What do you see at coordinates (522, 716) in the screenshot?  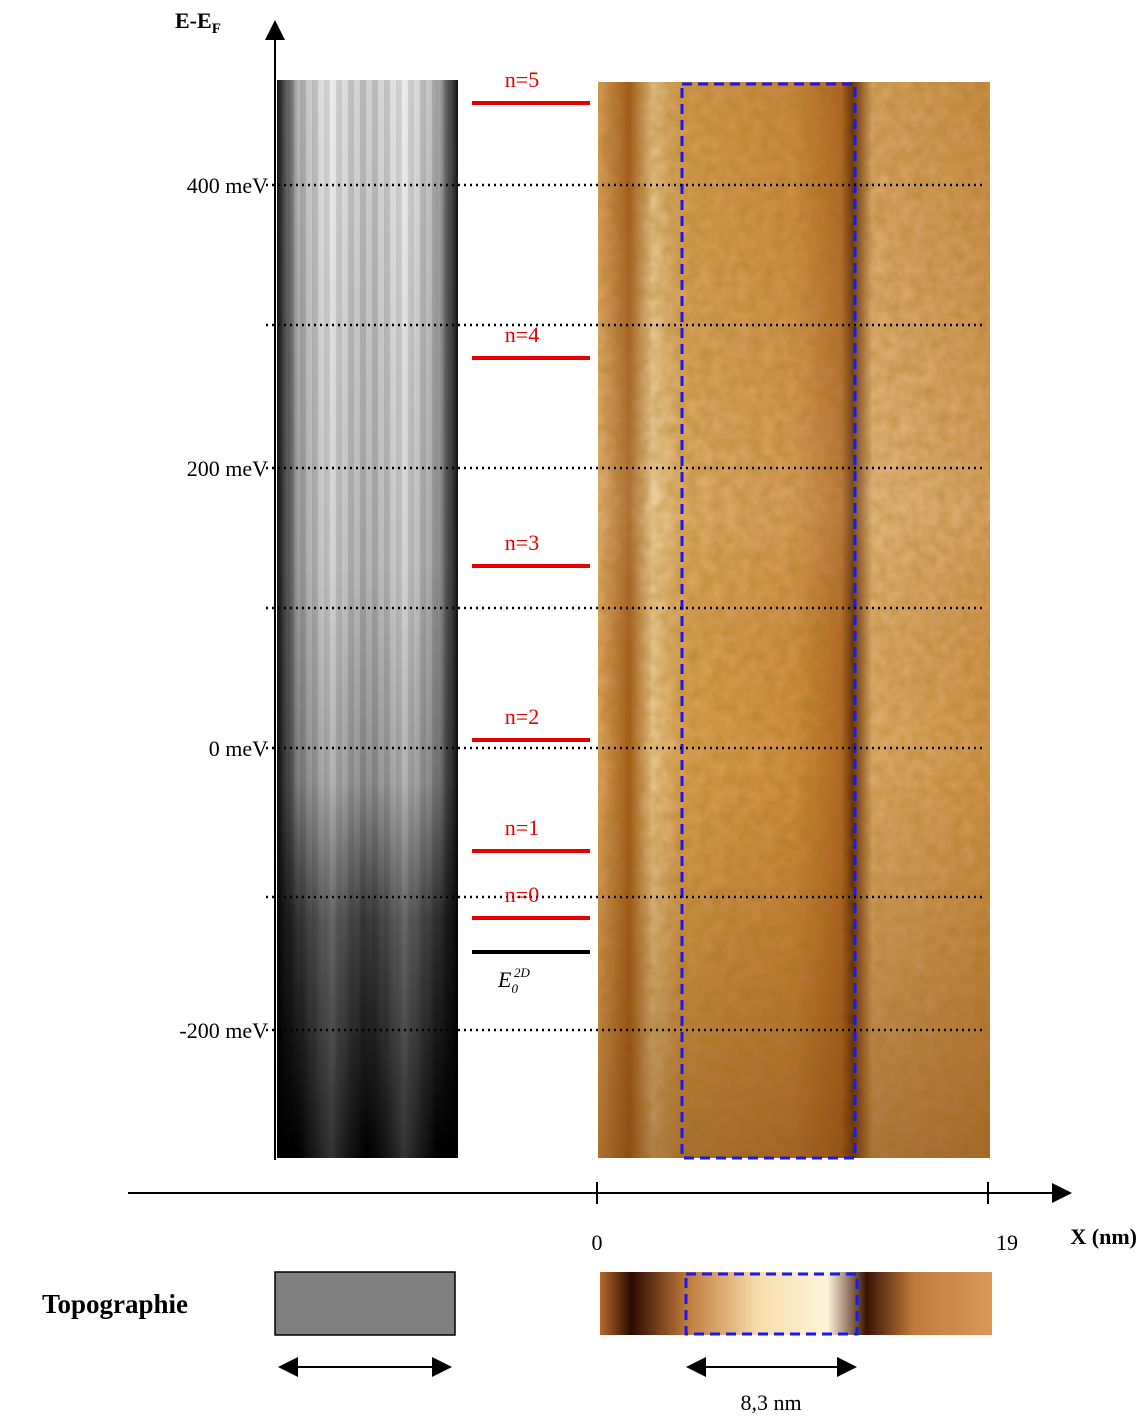 I see `level-label: n=2` at bounding box center [522, 716].